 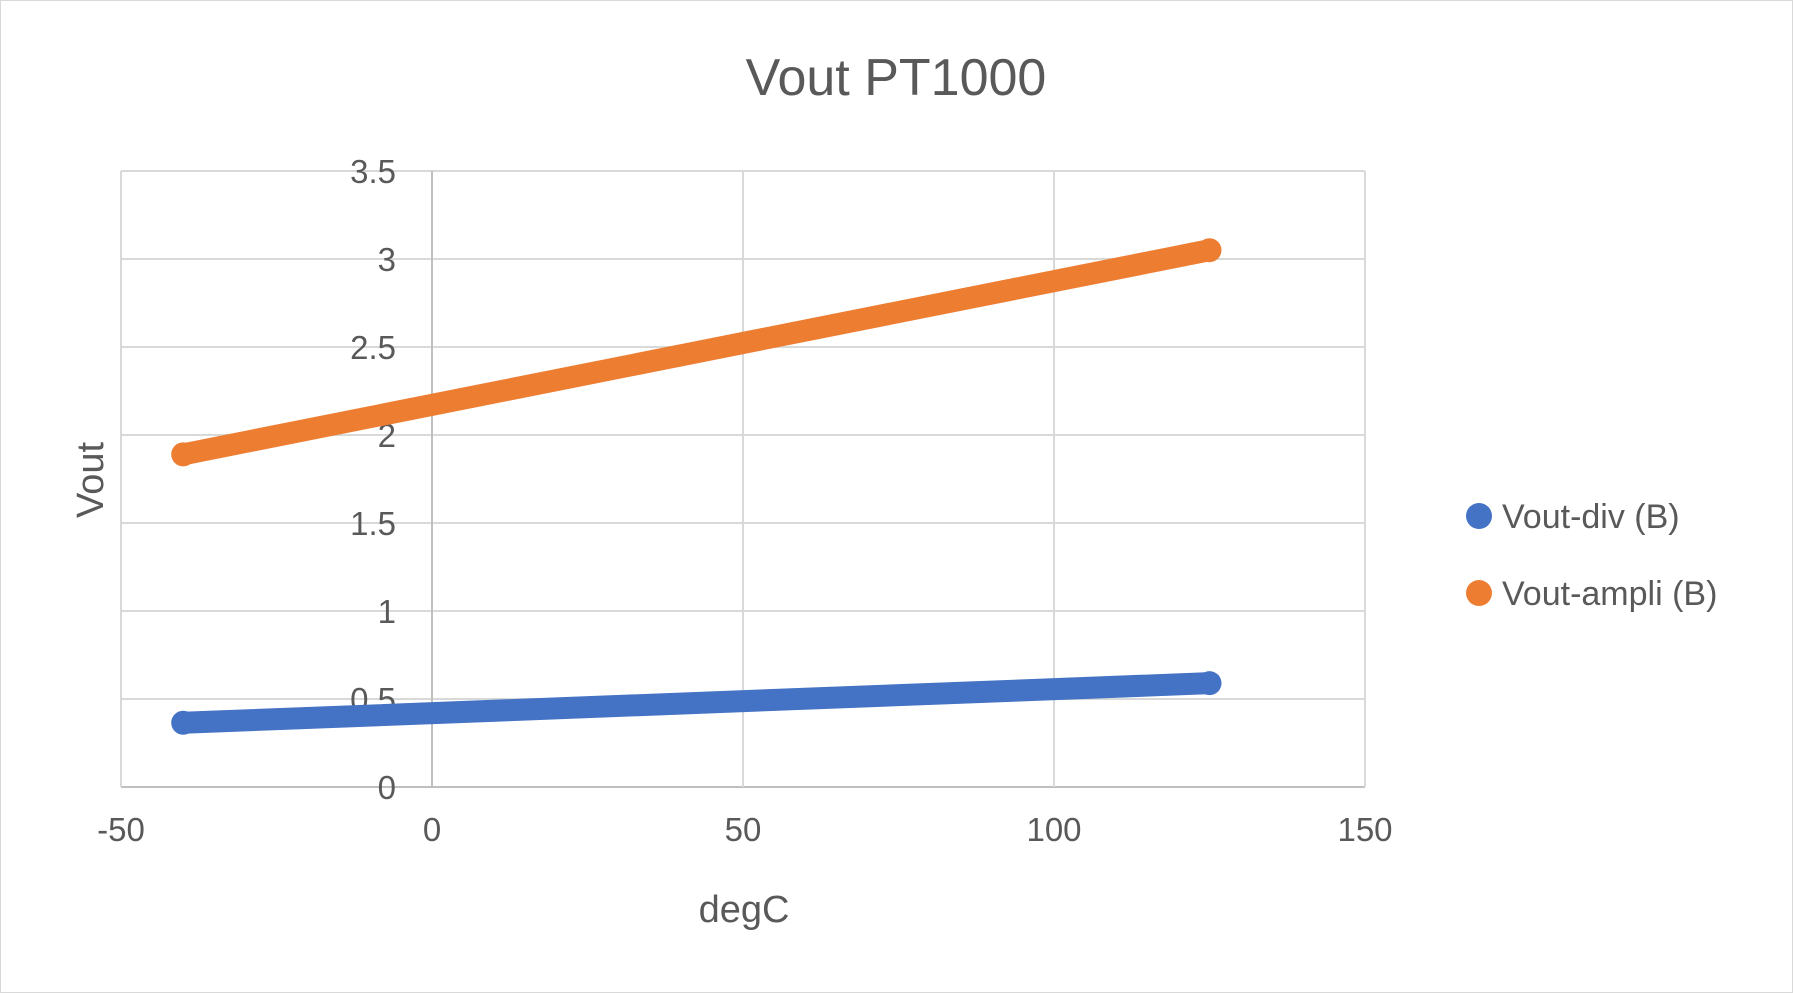 What do you see at coordinates (896, 78) in the screenshot?
I see `chart-title: Vout PT1000` at bounding box center [896, 78].